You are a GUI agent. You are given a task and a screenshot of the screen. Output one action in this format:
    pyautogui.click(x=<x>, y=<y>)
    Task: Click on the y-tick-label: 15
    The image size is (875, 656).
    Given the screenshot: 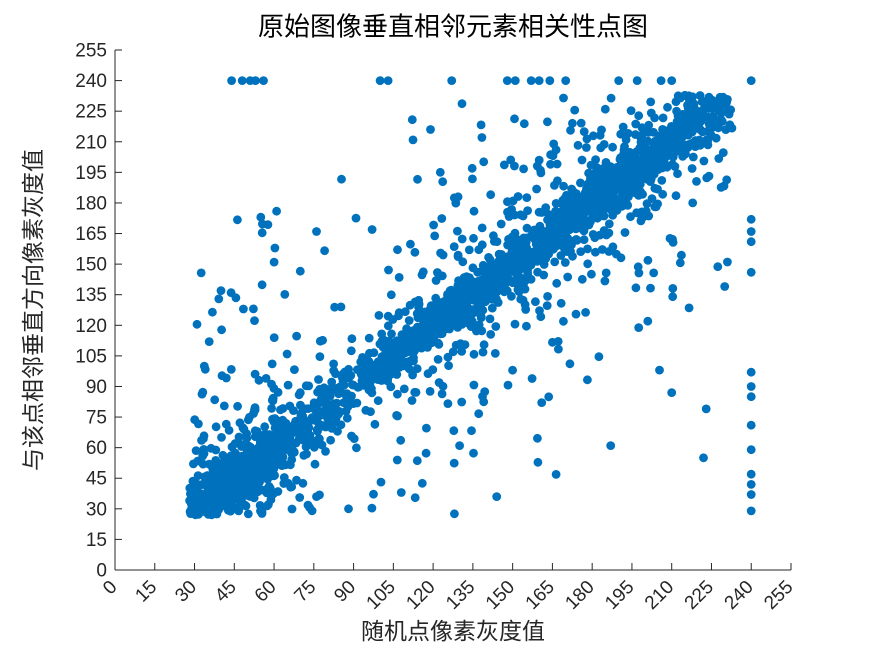 What is the action you would take?
    pyautogui.click(x=96, y=540)
    